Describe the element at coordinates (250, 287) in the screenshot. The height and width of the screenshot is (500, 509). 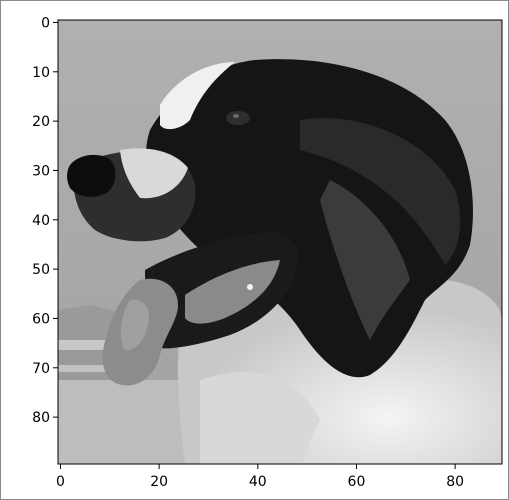
I see `tooth-highlight` at that location.